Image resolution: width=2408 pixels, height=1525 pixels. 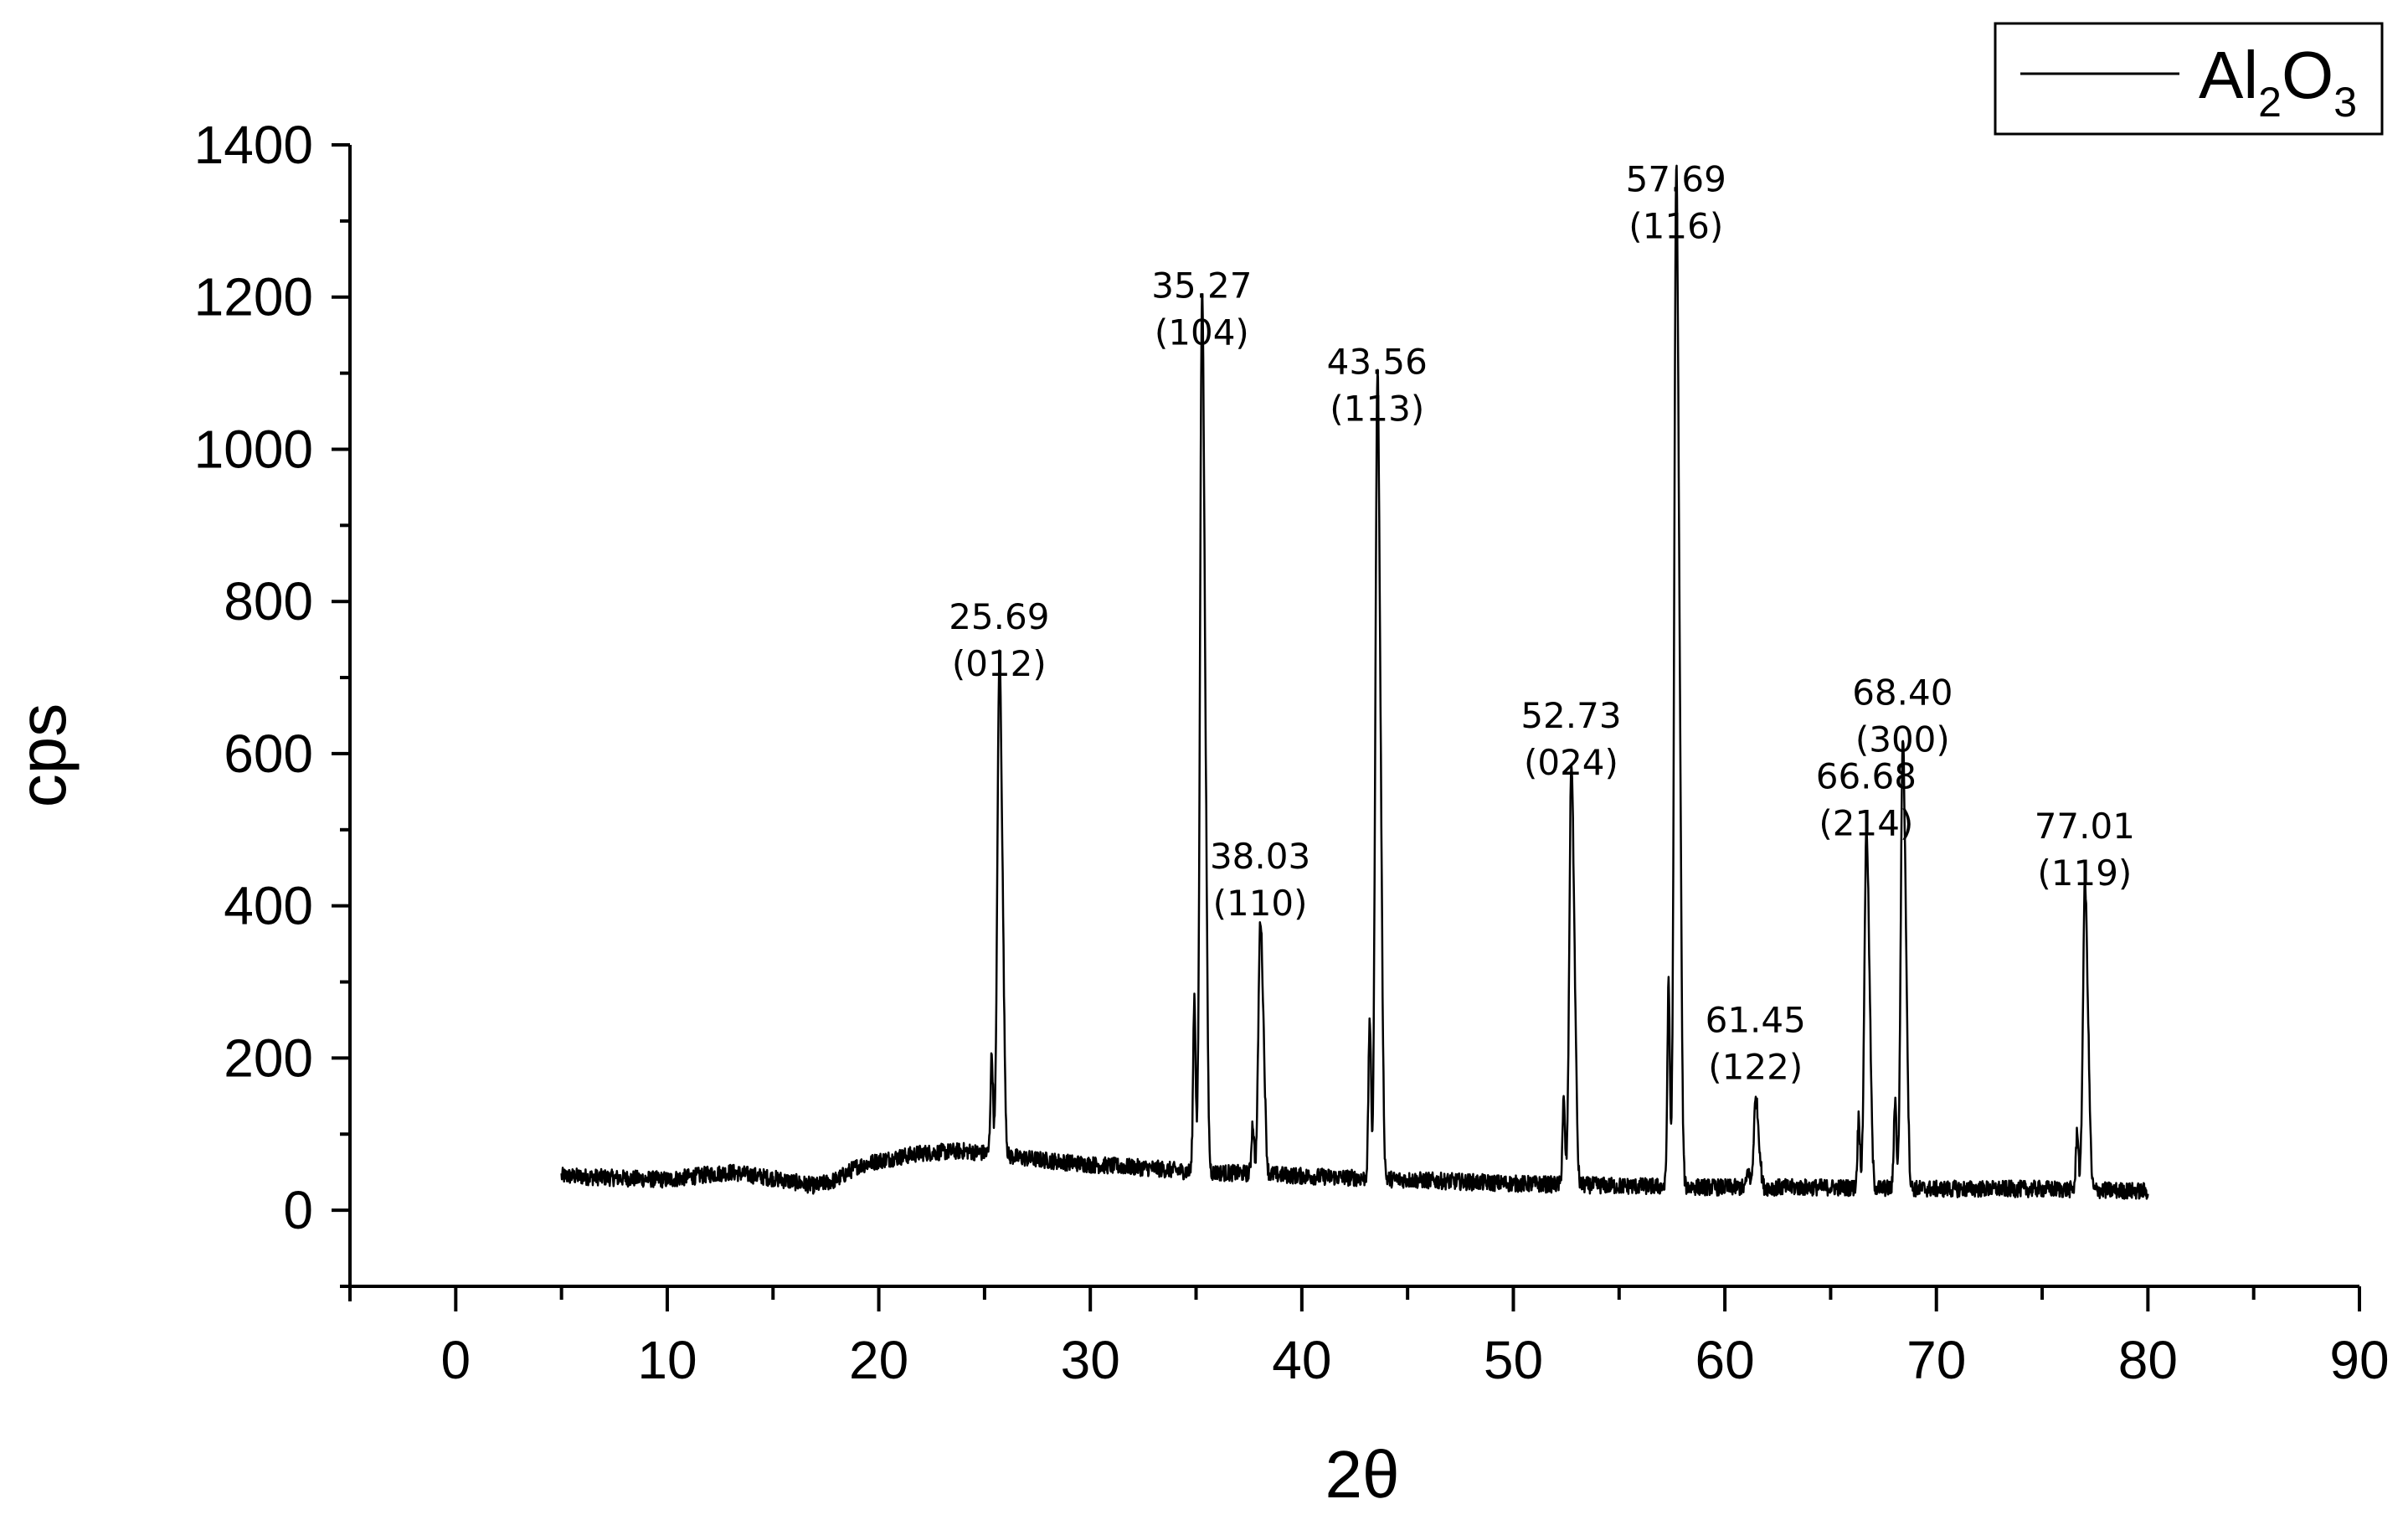 What do you see at coordinates (1363, 1474) in the screenshot?
I see `x-axis-title: 2θ` at bounding box center [1363, 1474].